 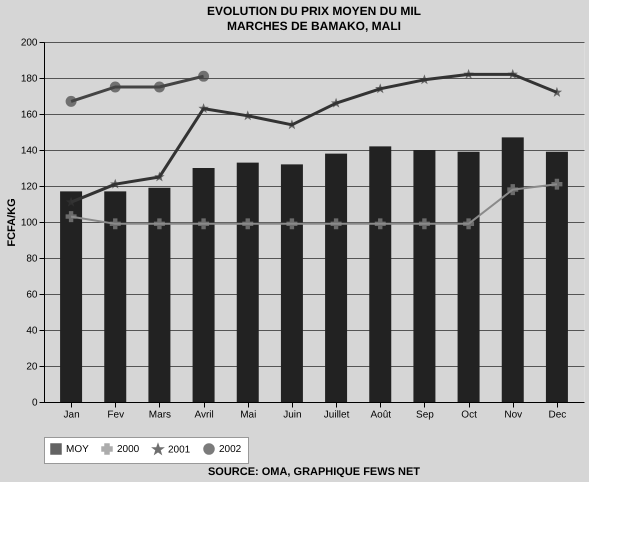 I want to click on x-tick-label: Août, so click(x=381, y=415).